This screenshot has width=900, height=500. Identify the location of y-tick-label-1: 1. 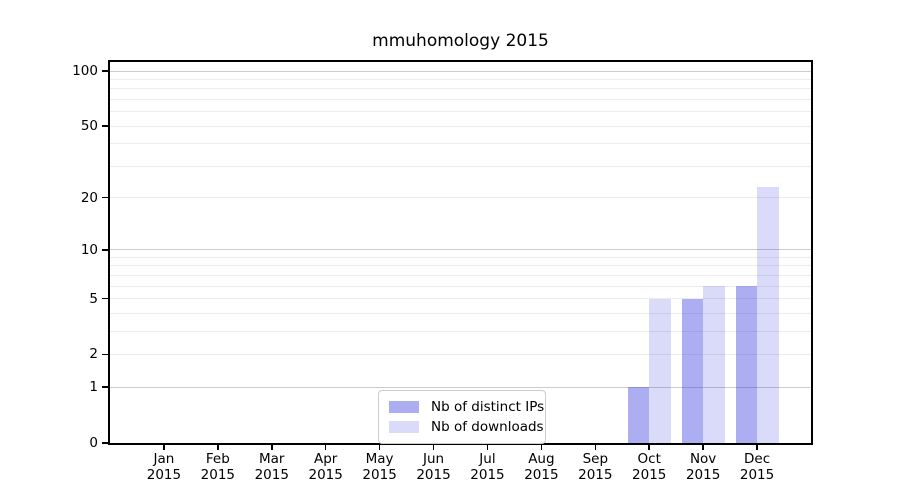
(93, 387).